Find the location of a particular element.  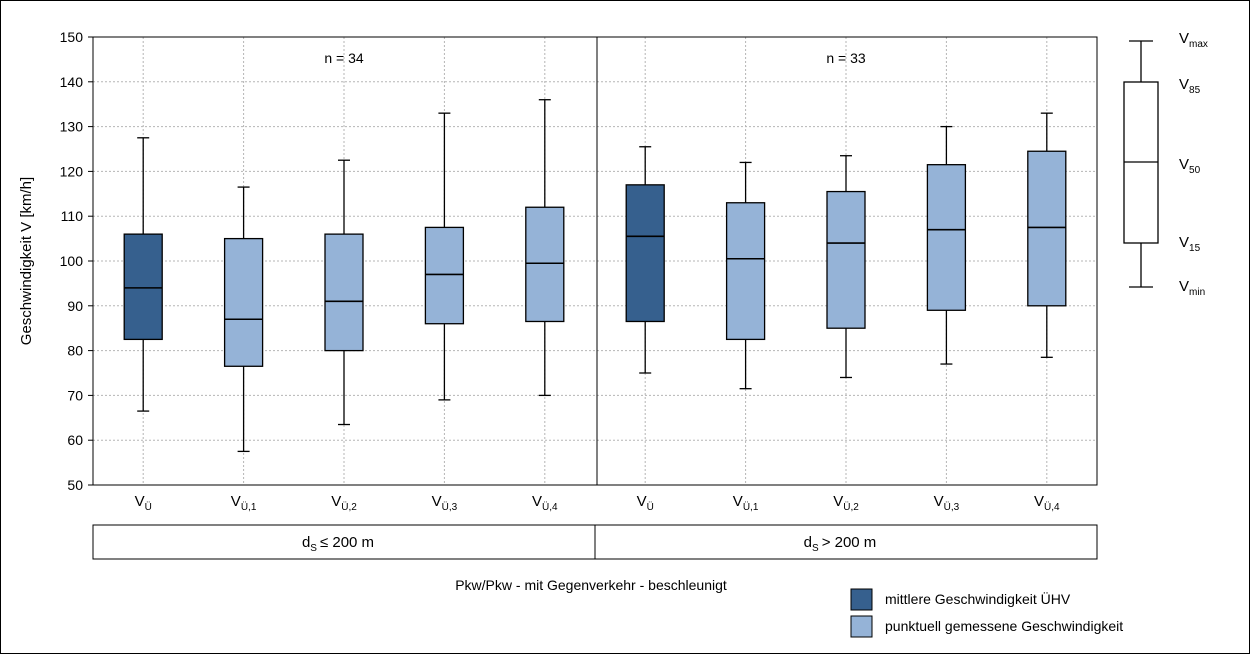

legend-label-light: punktuell gemessene Geschwindigkeit is located at coordinates (1004, 626).